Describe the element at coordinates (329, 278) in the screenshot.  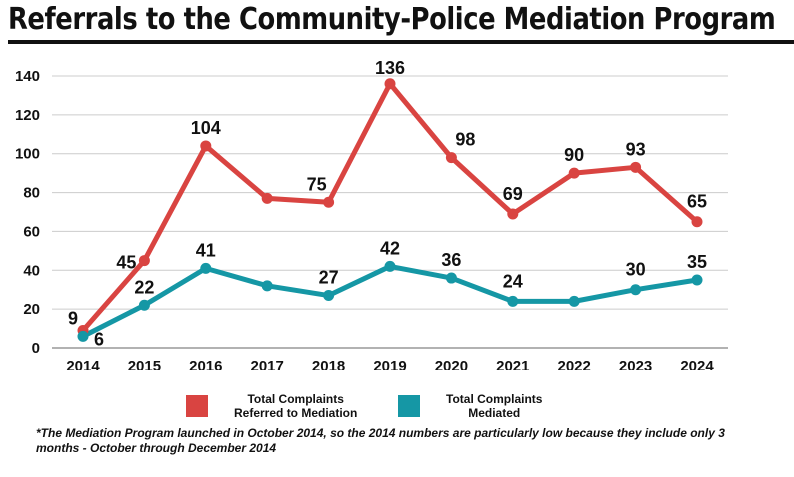
I see `data-label: 27` at that location.